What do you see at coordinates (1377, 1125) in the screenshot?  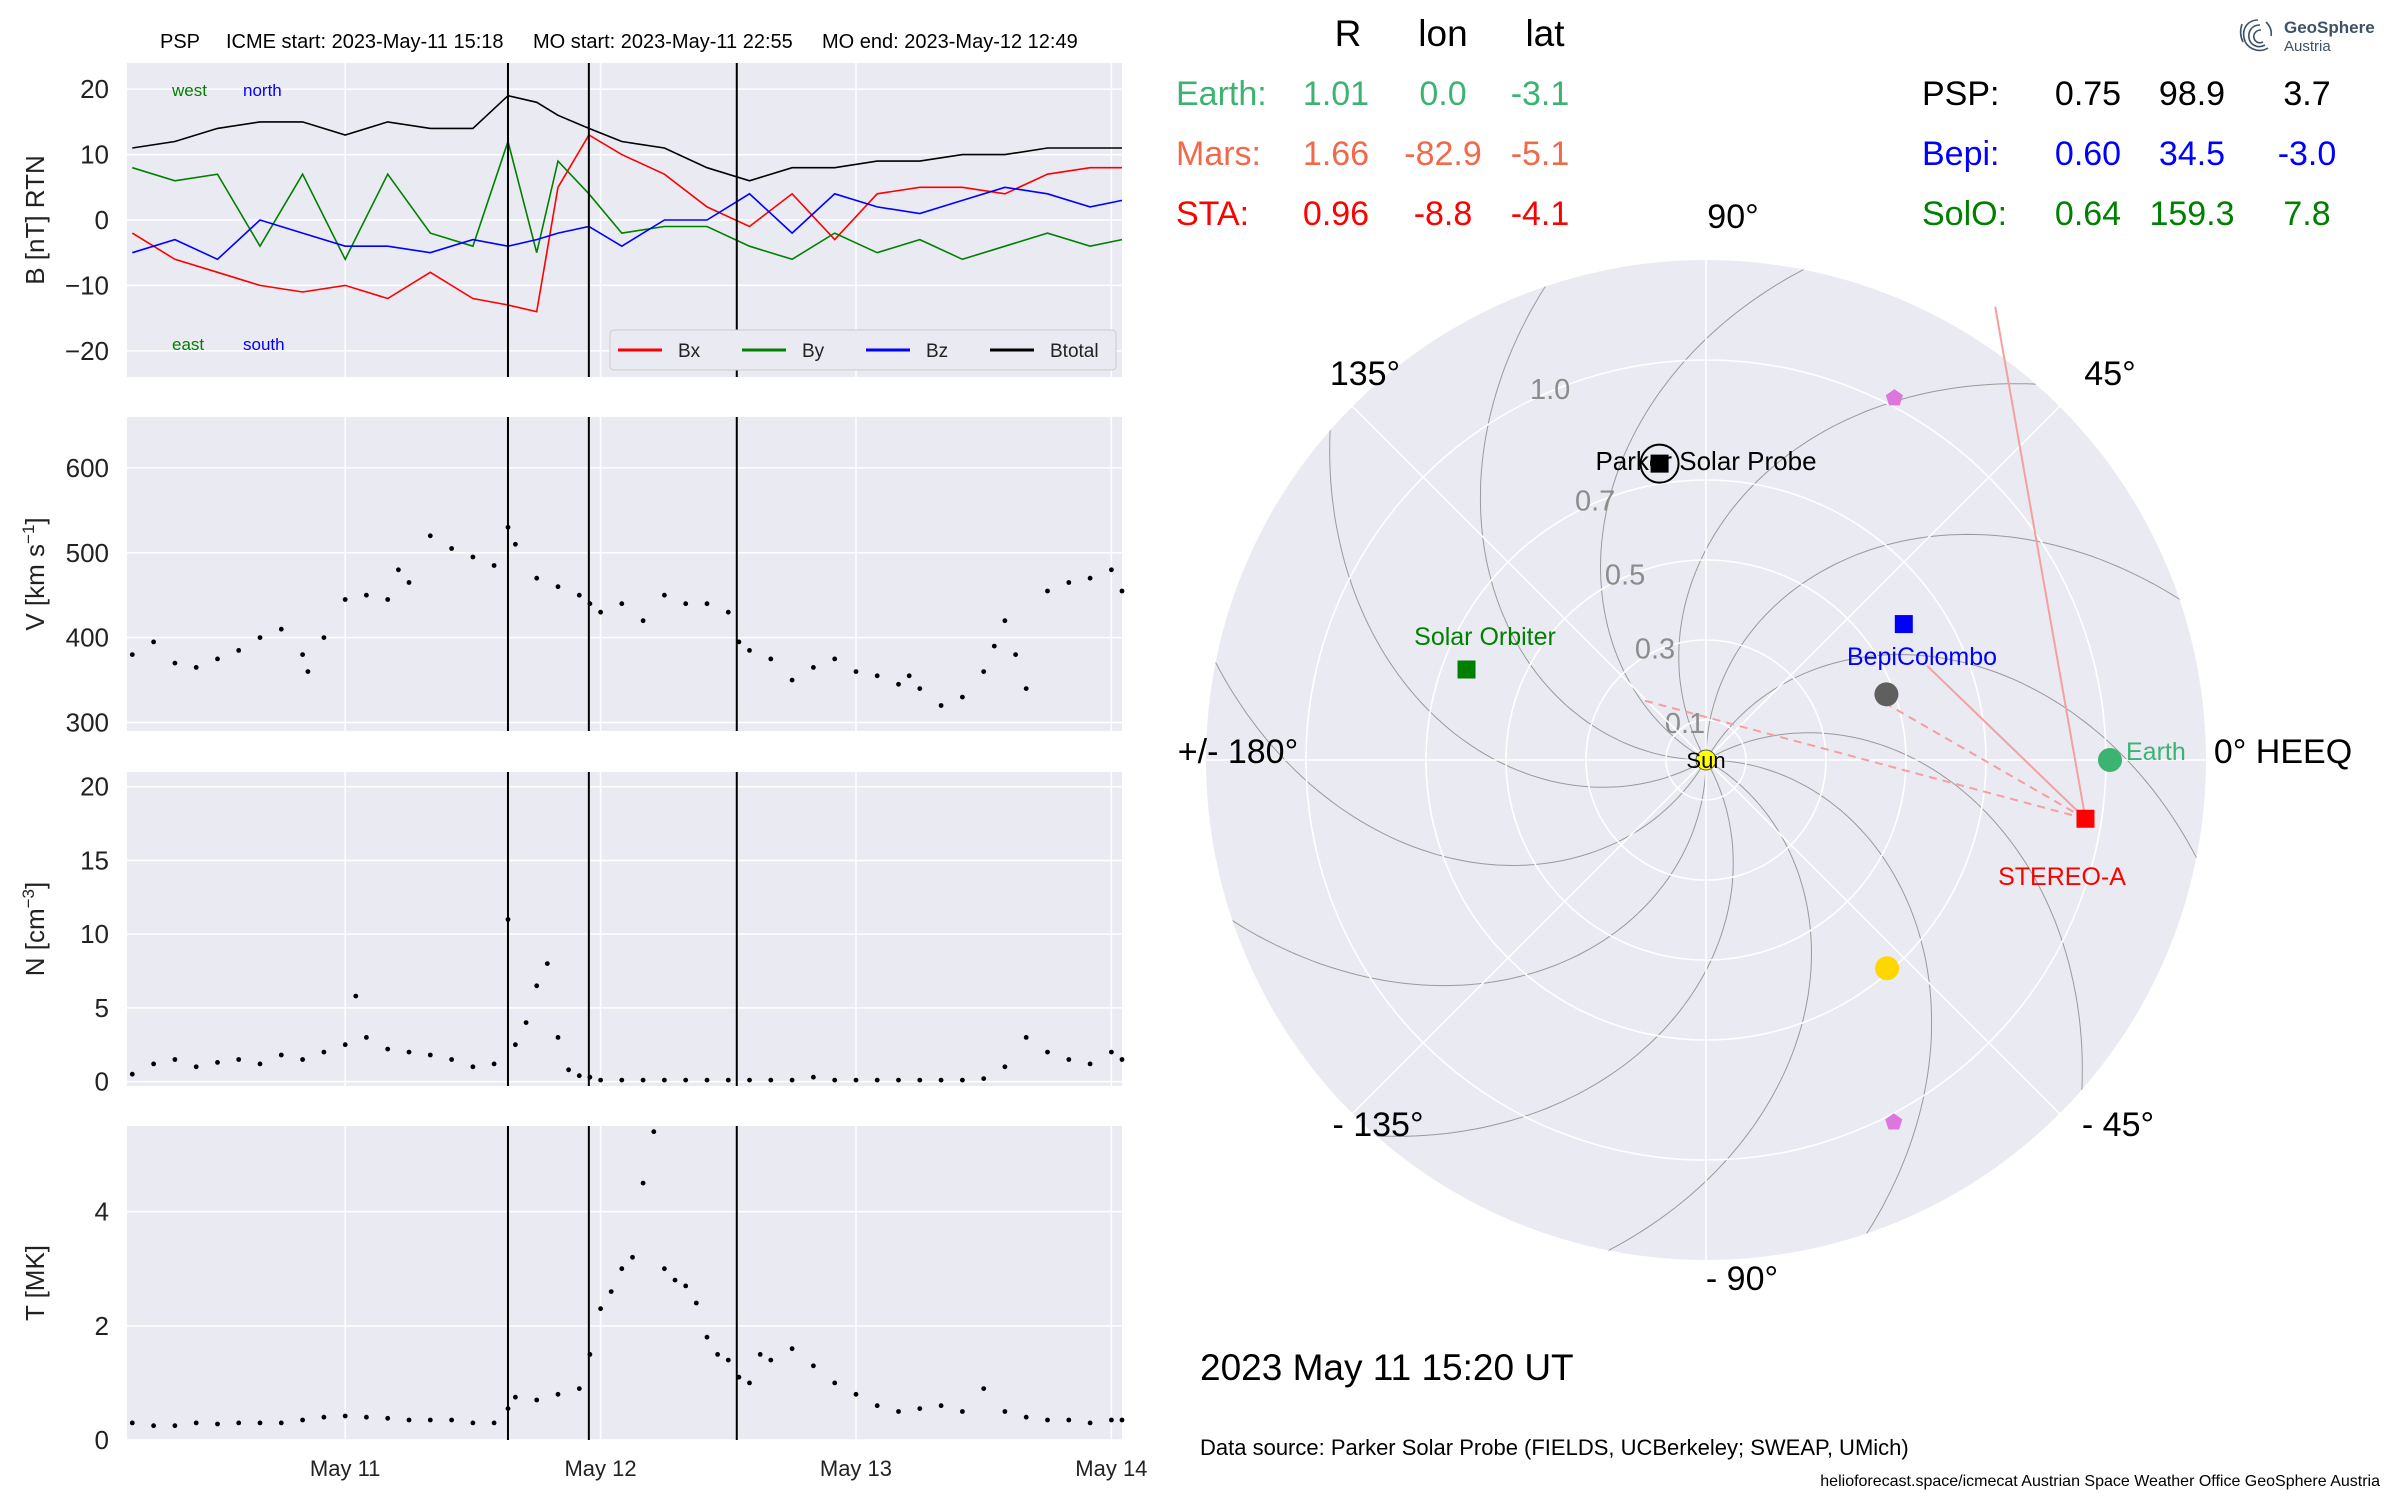 I see `polar-angle-label: - 135°` at bounding box center [1377, 1125].